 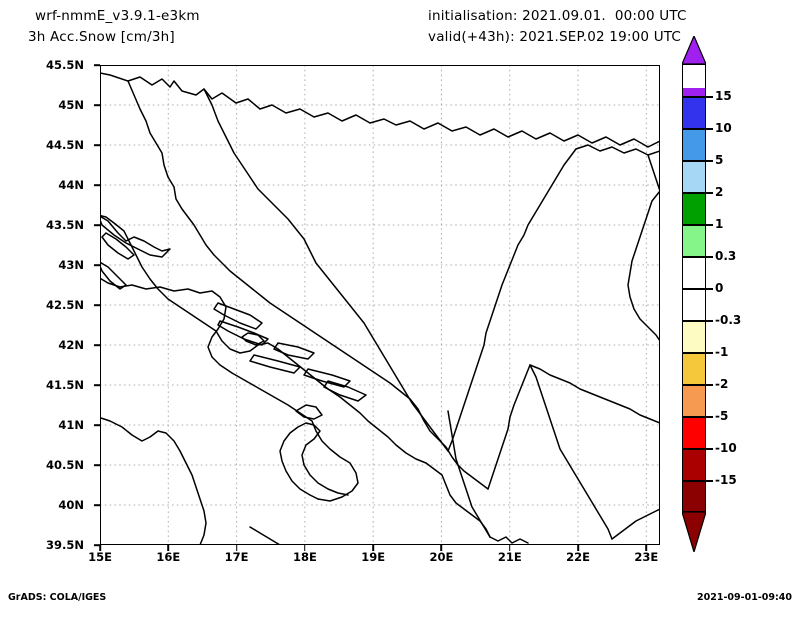 I want to click on x-tick-label: 16E, so click(x=168, y=557).